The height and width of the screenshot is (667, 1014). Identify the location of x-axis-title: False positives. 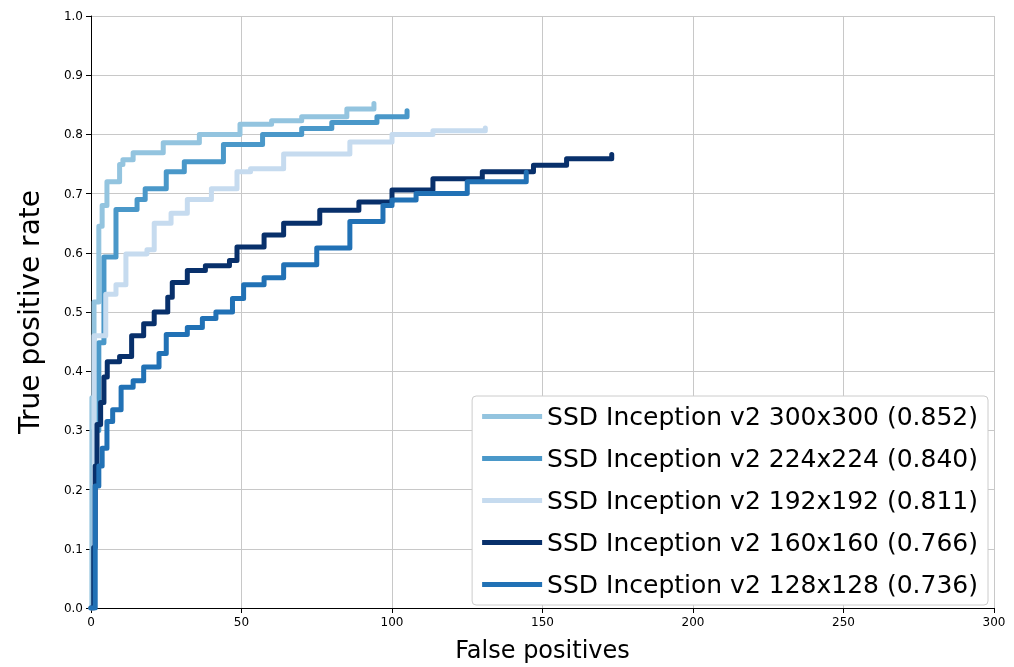
(542, 650).